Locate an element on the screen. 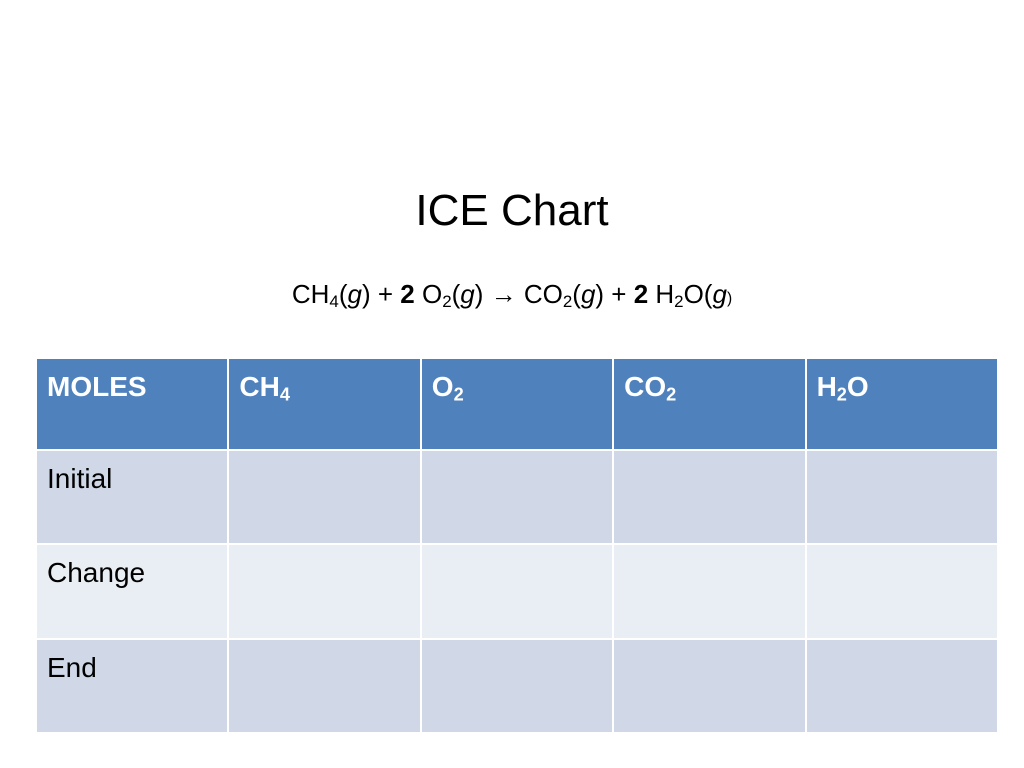 The width and height of the screenshot is (1024, 768). eq-arrow: → is located at coordinates (503, 294).